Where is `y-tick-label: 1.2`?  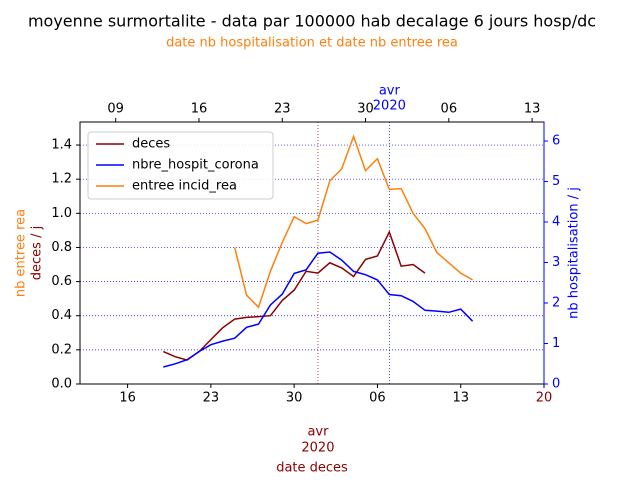
y-tick-label: 1.2 is located at coordinates (61, 179).